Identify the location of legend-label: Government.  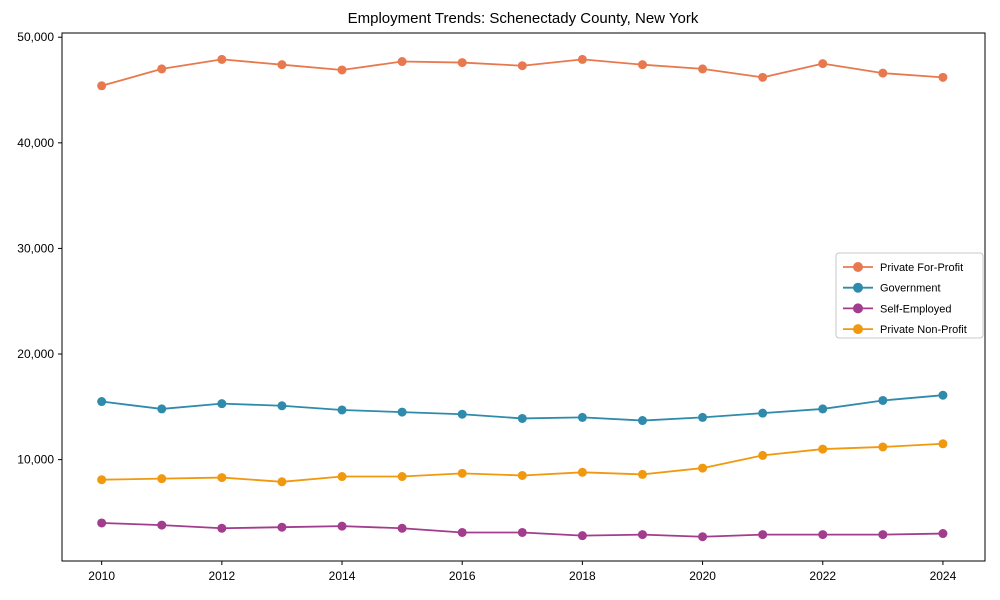
(910, 289).